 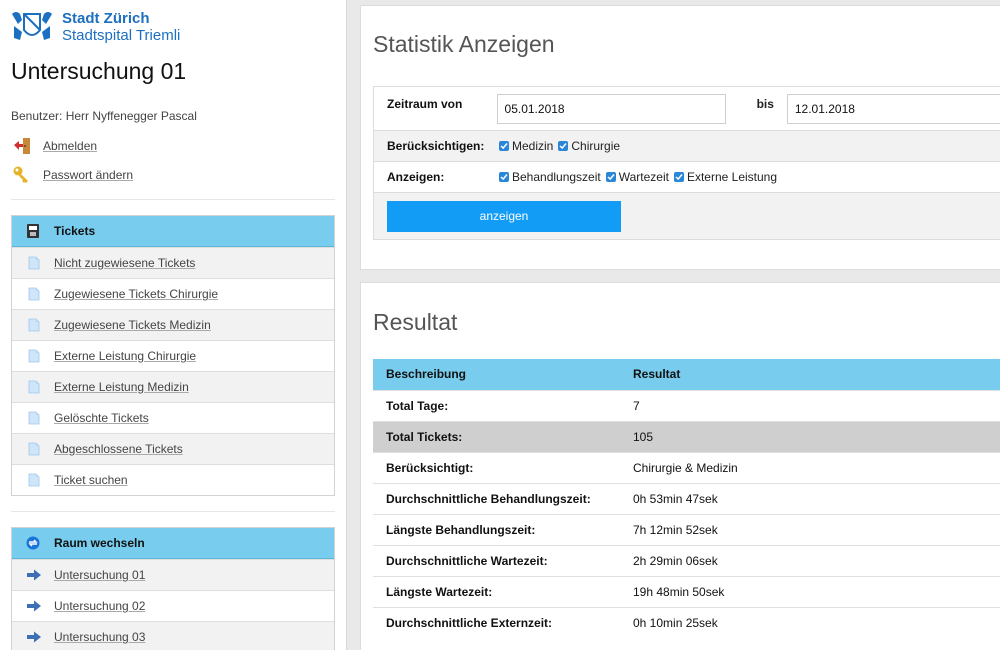 What do you see at coordinates (416, 177) in the screenshot?
I see `show-label: Anzeigen:` at bounding box center [416, 177].